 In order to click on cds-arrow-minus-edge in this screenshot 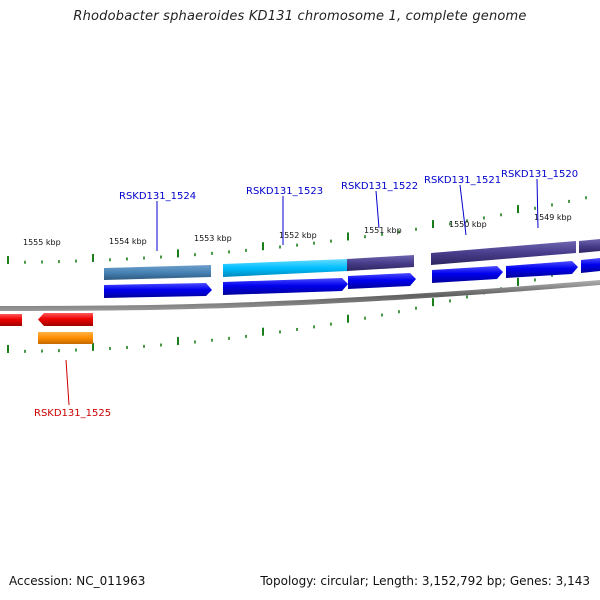, I will do `click(11, 320)`.